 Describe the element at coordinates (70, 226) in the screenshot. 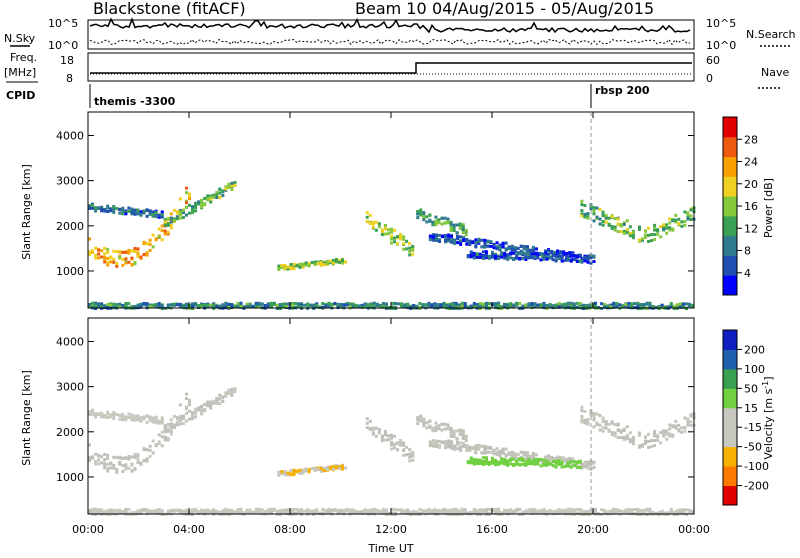

I see `y-tick-label: 2000` at that location.